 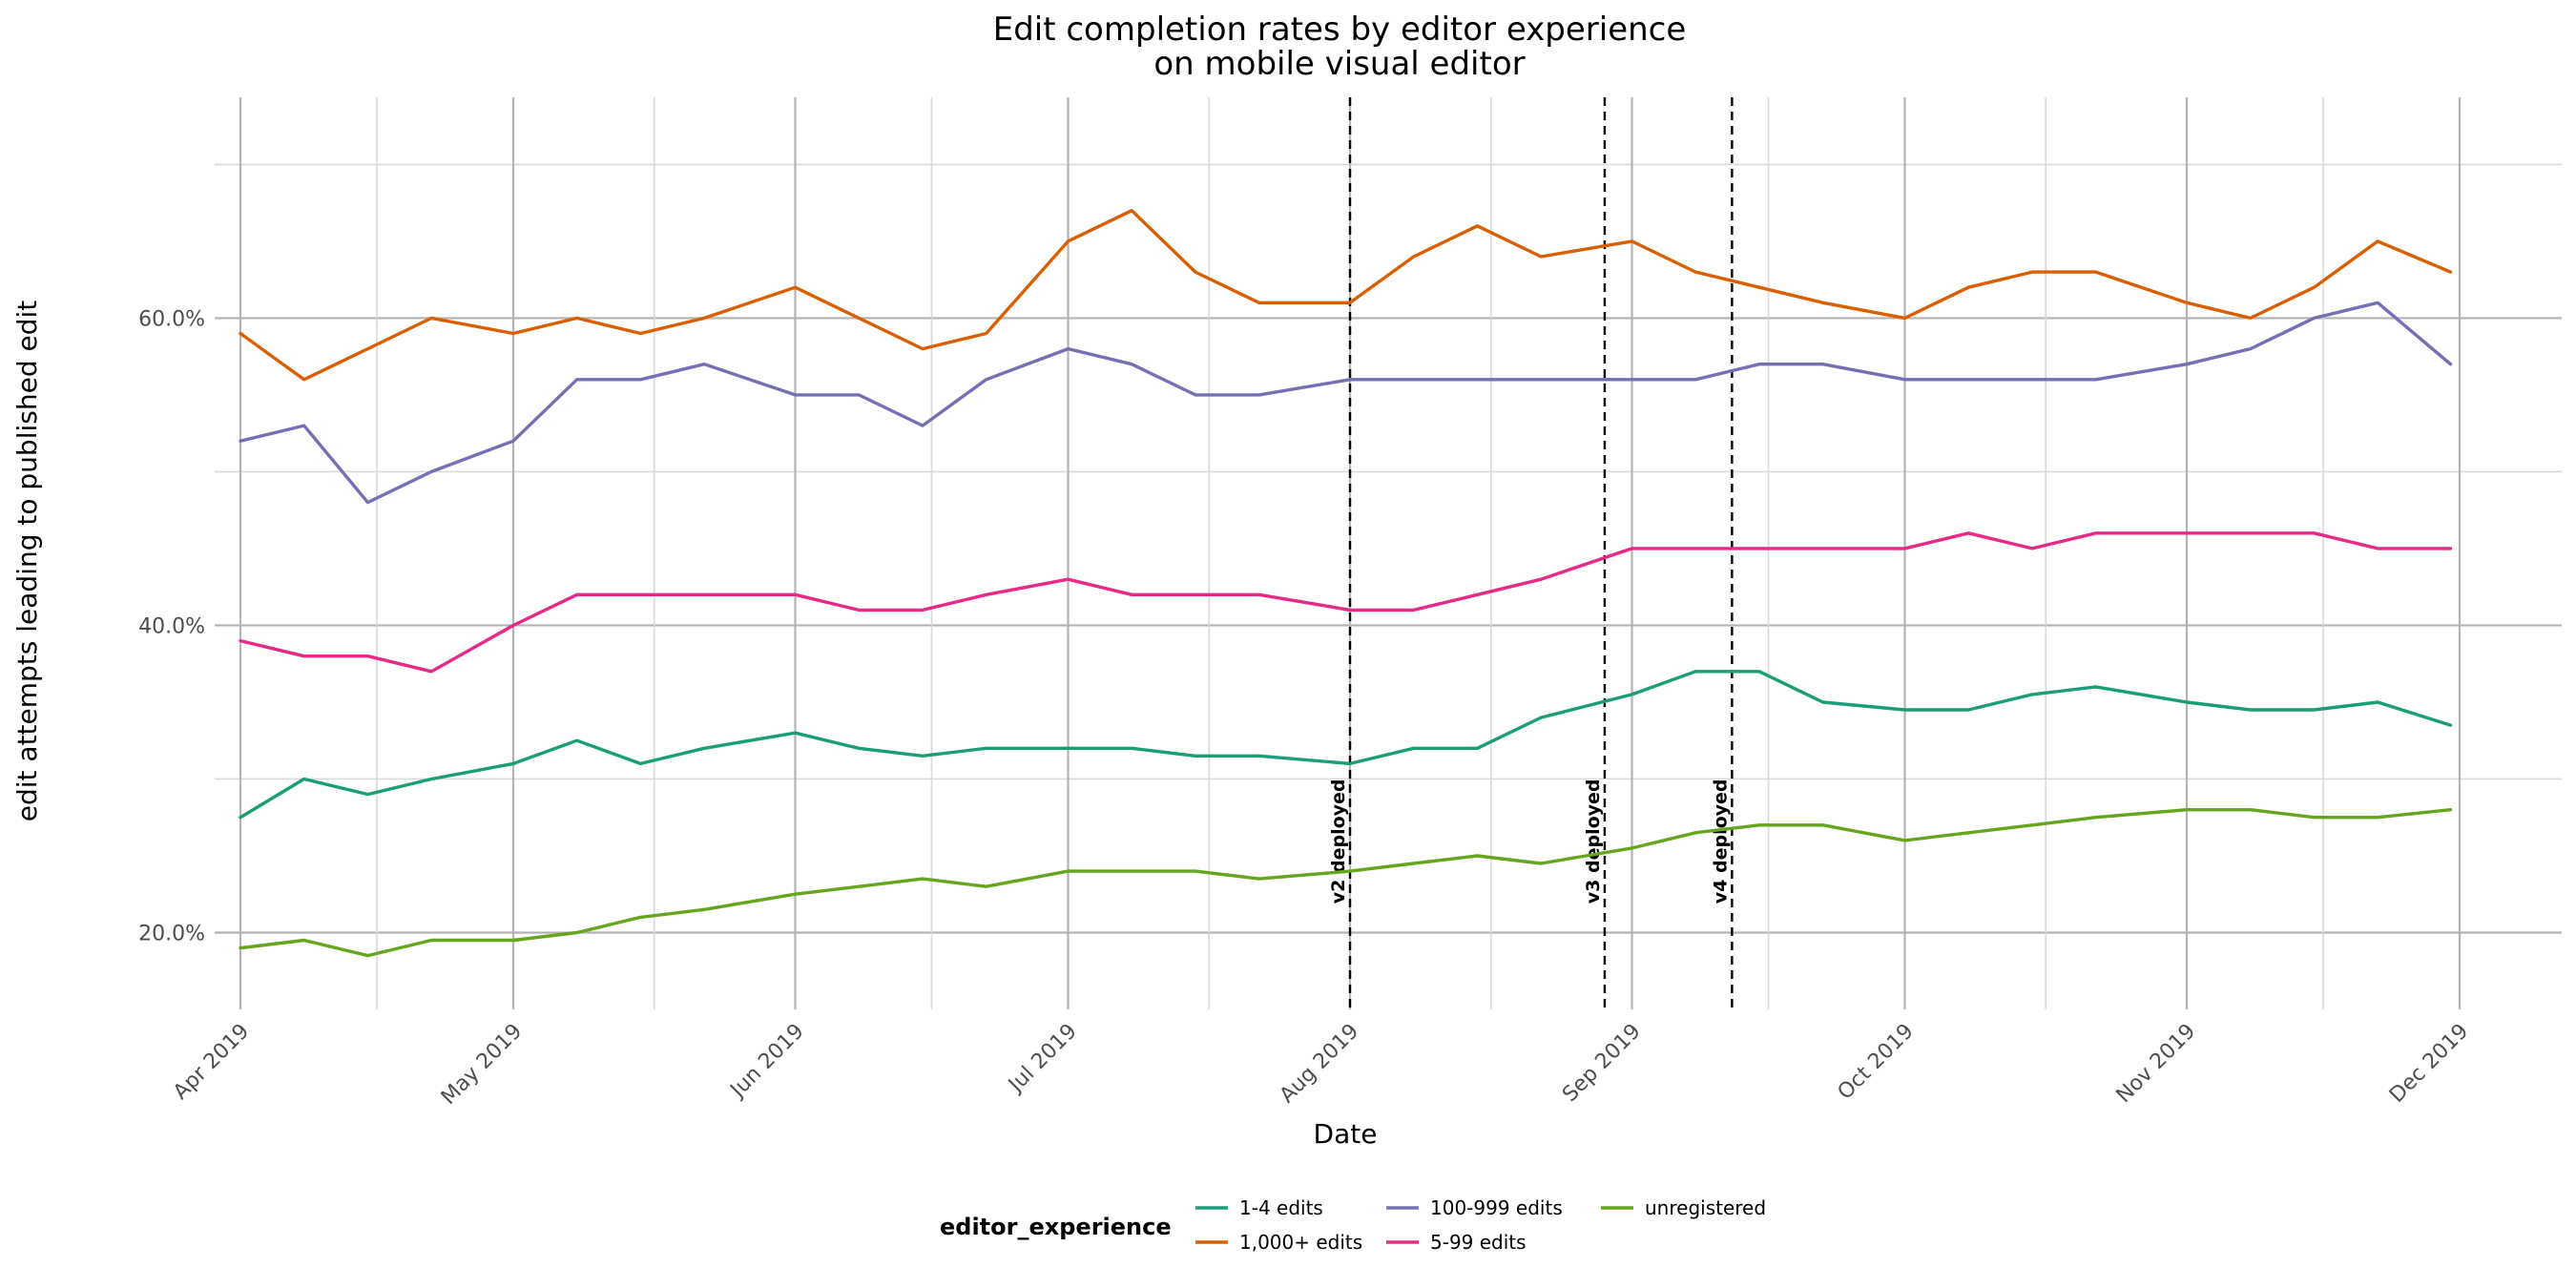 What do you see at coordinates (1056, 1227) in the screenshot?
I see `legend-title: editor_experience` at bounding box center [1056, 1227].